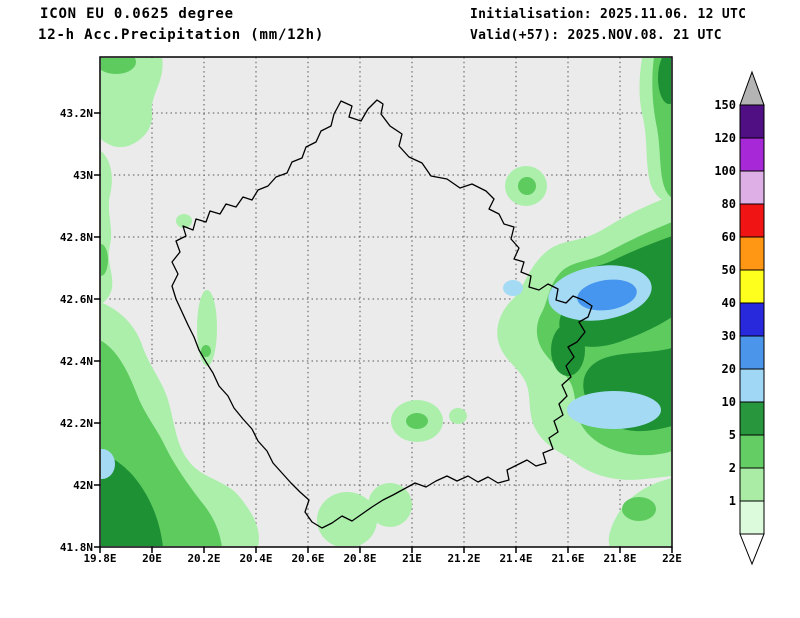  I want to click on x-tick-label: 20.2E, so click(203, 558).